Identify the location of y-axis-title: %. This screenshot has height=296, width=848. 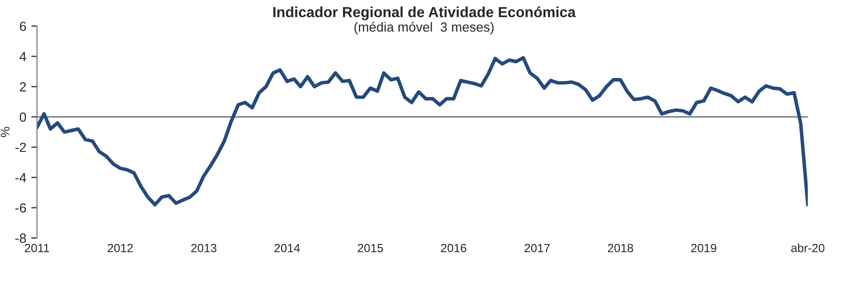
(5, 132).